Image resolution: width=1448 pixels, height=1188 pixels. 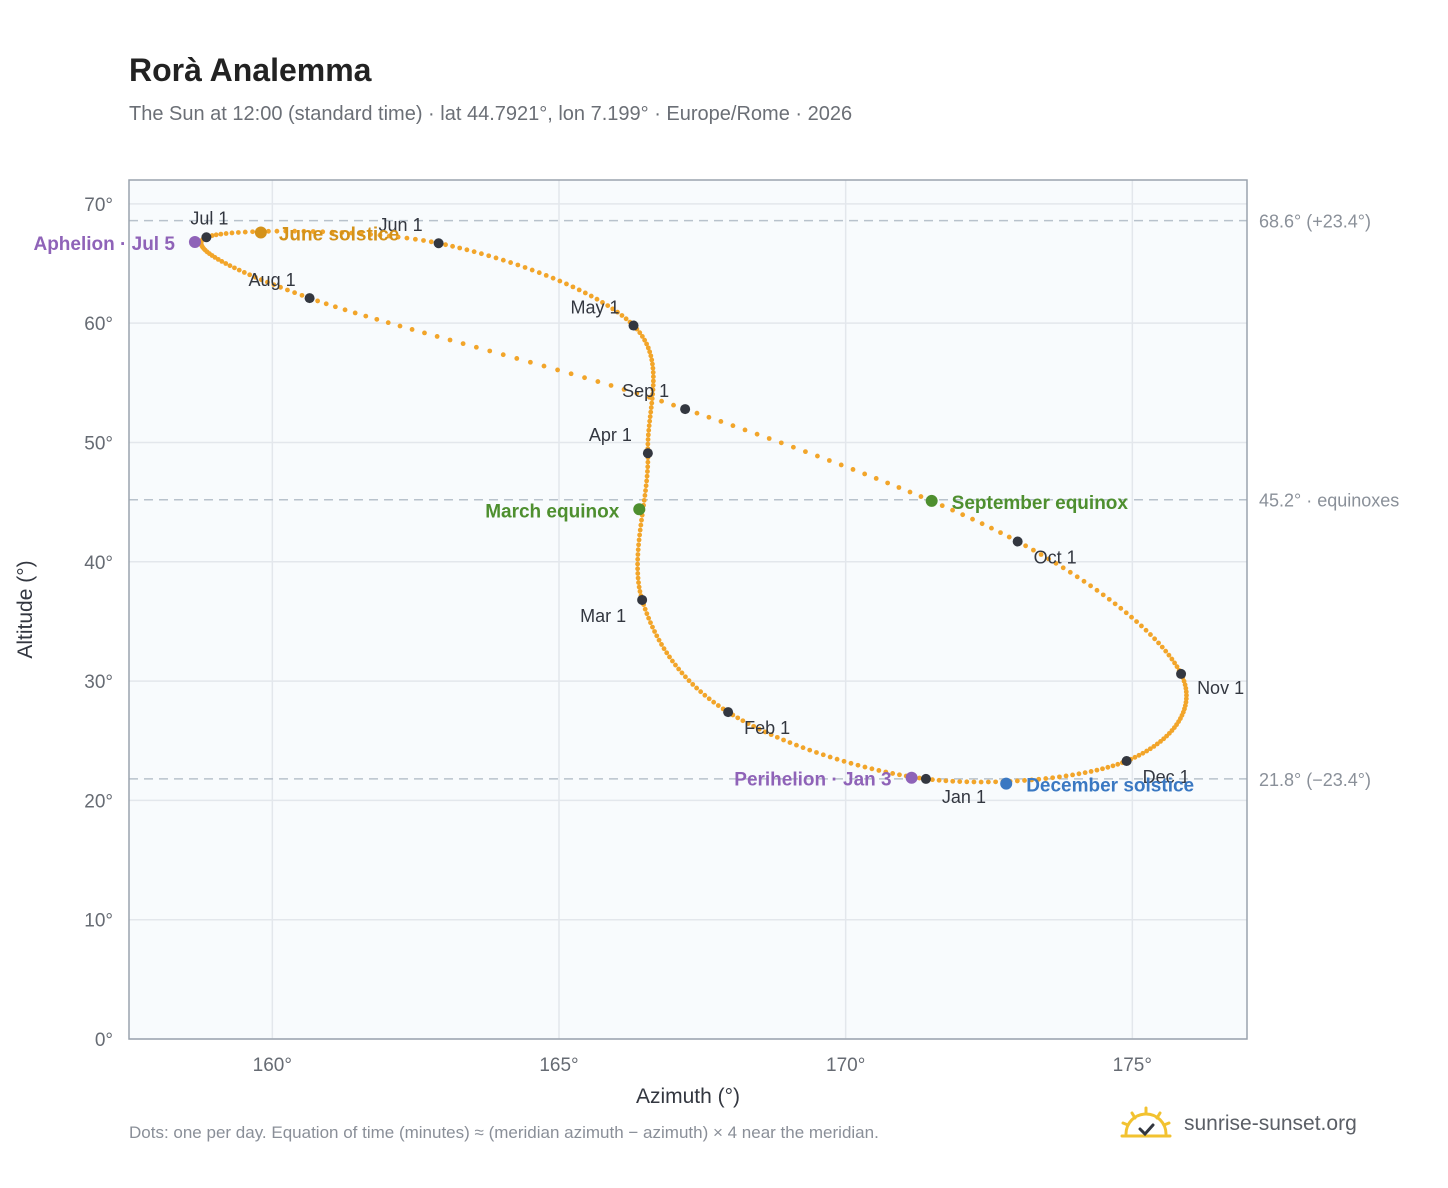 What do you see at coordinates (98, 443) in the screenshot?
I see `y-tick-label: 50°` at bounding box center [98, 443].